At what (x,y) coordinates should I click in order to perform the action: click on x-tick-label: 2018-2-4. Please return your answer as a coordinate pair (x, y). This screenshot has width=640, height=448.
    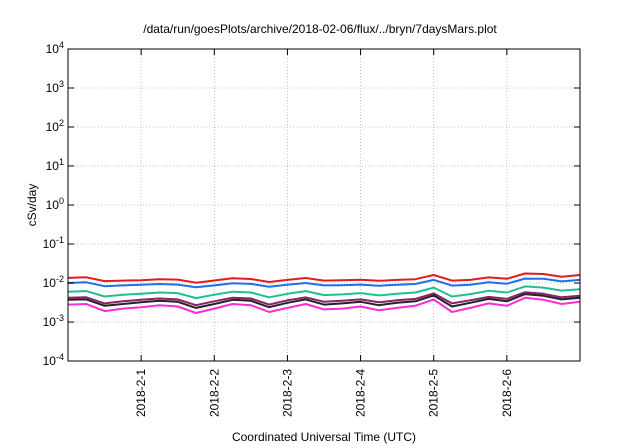
    Looking at the image, I should click on (361, 393).